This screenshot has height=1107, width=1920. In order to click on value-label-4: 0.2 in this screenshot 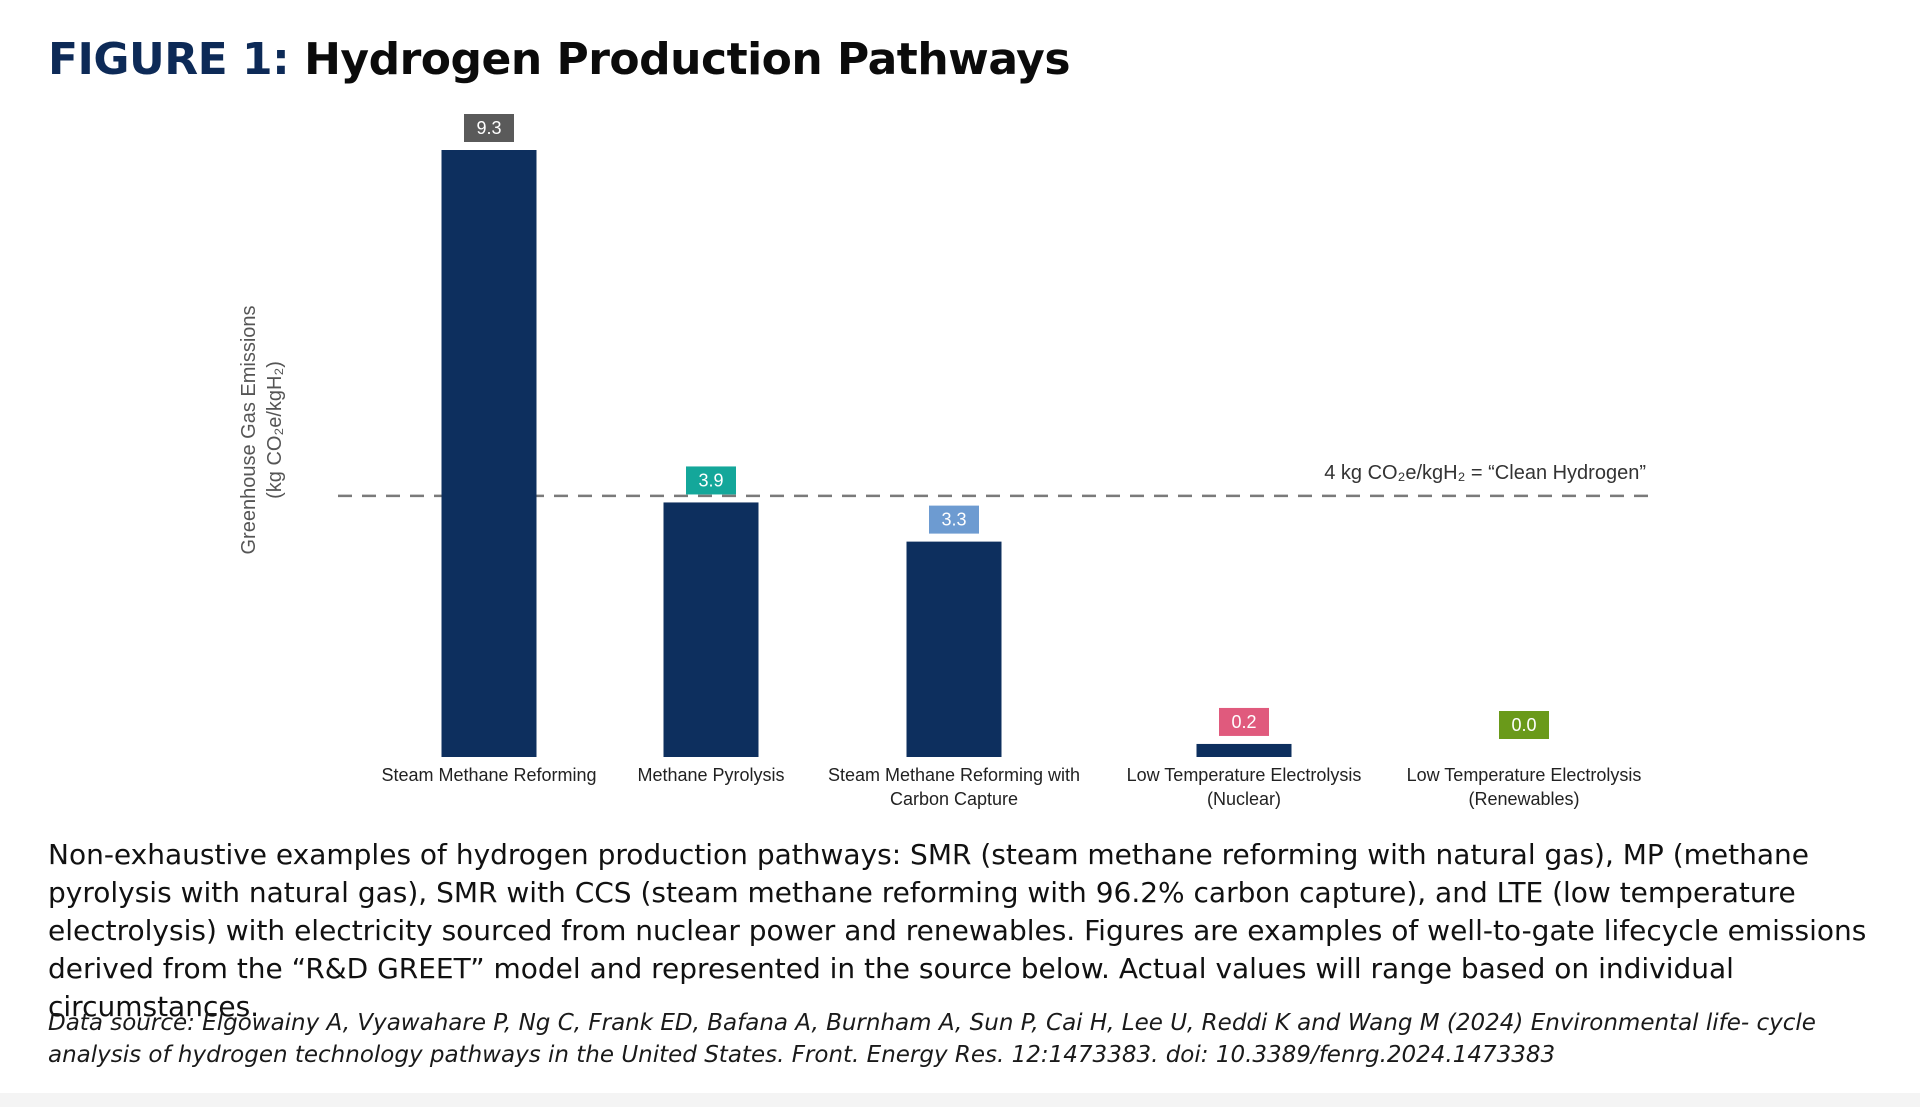, I will do `click(1243, 722)`.